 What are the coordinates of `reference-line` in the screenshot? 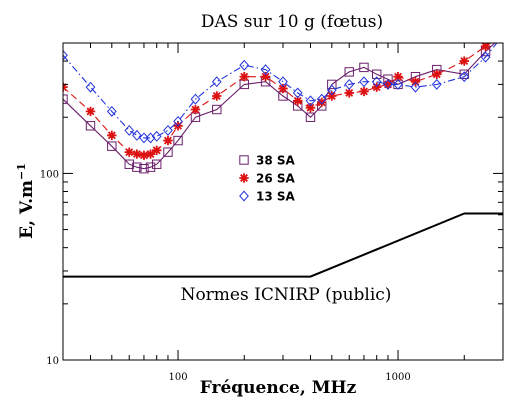 It's located at (283, 245).